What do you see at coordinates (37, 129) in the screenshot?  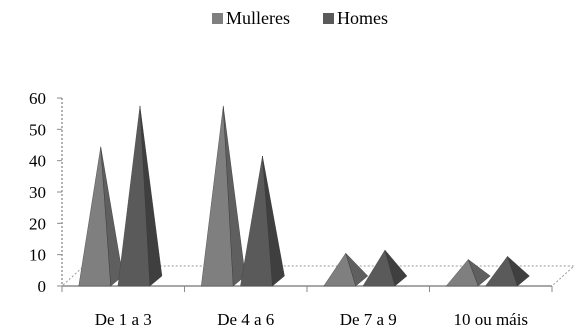 I see `y-tick-label: 50` at bounding box center [37, 129].